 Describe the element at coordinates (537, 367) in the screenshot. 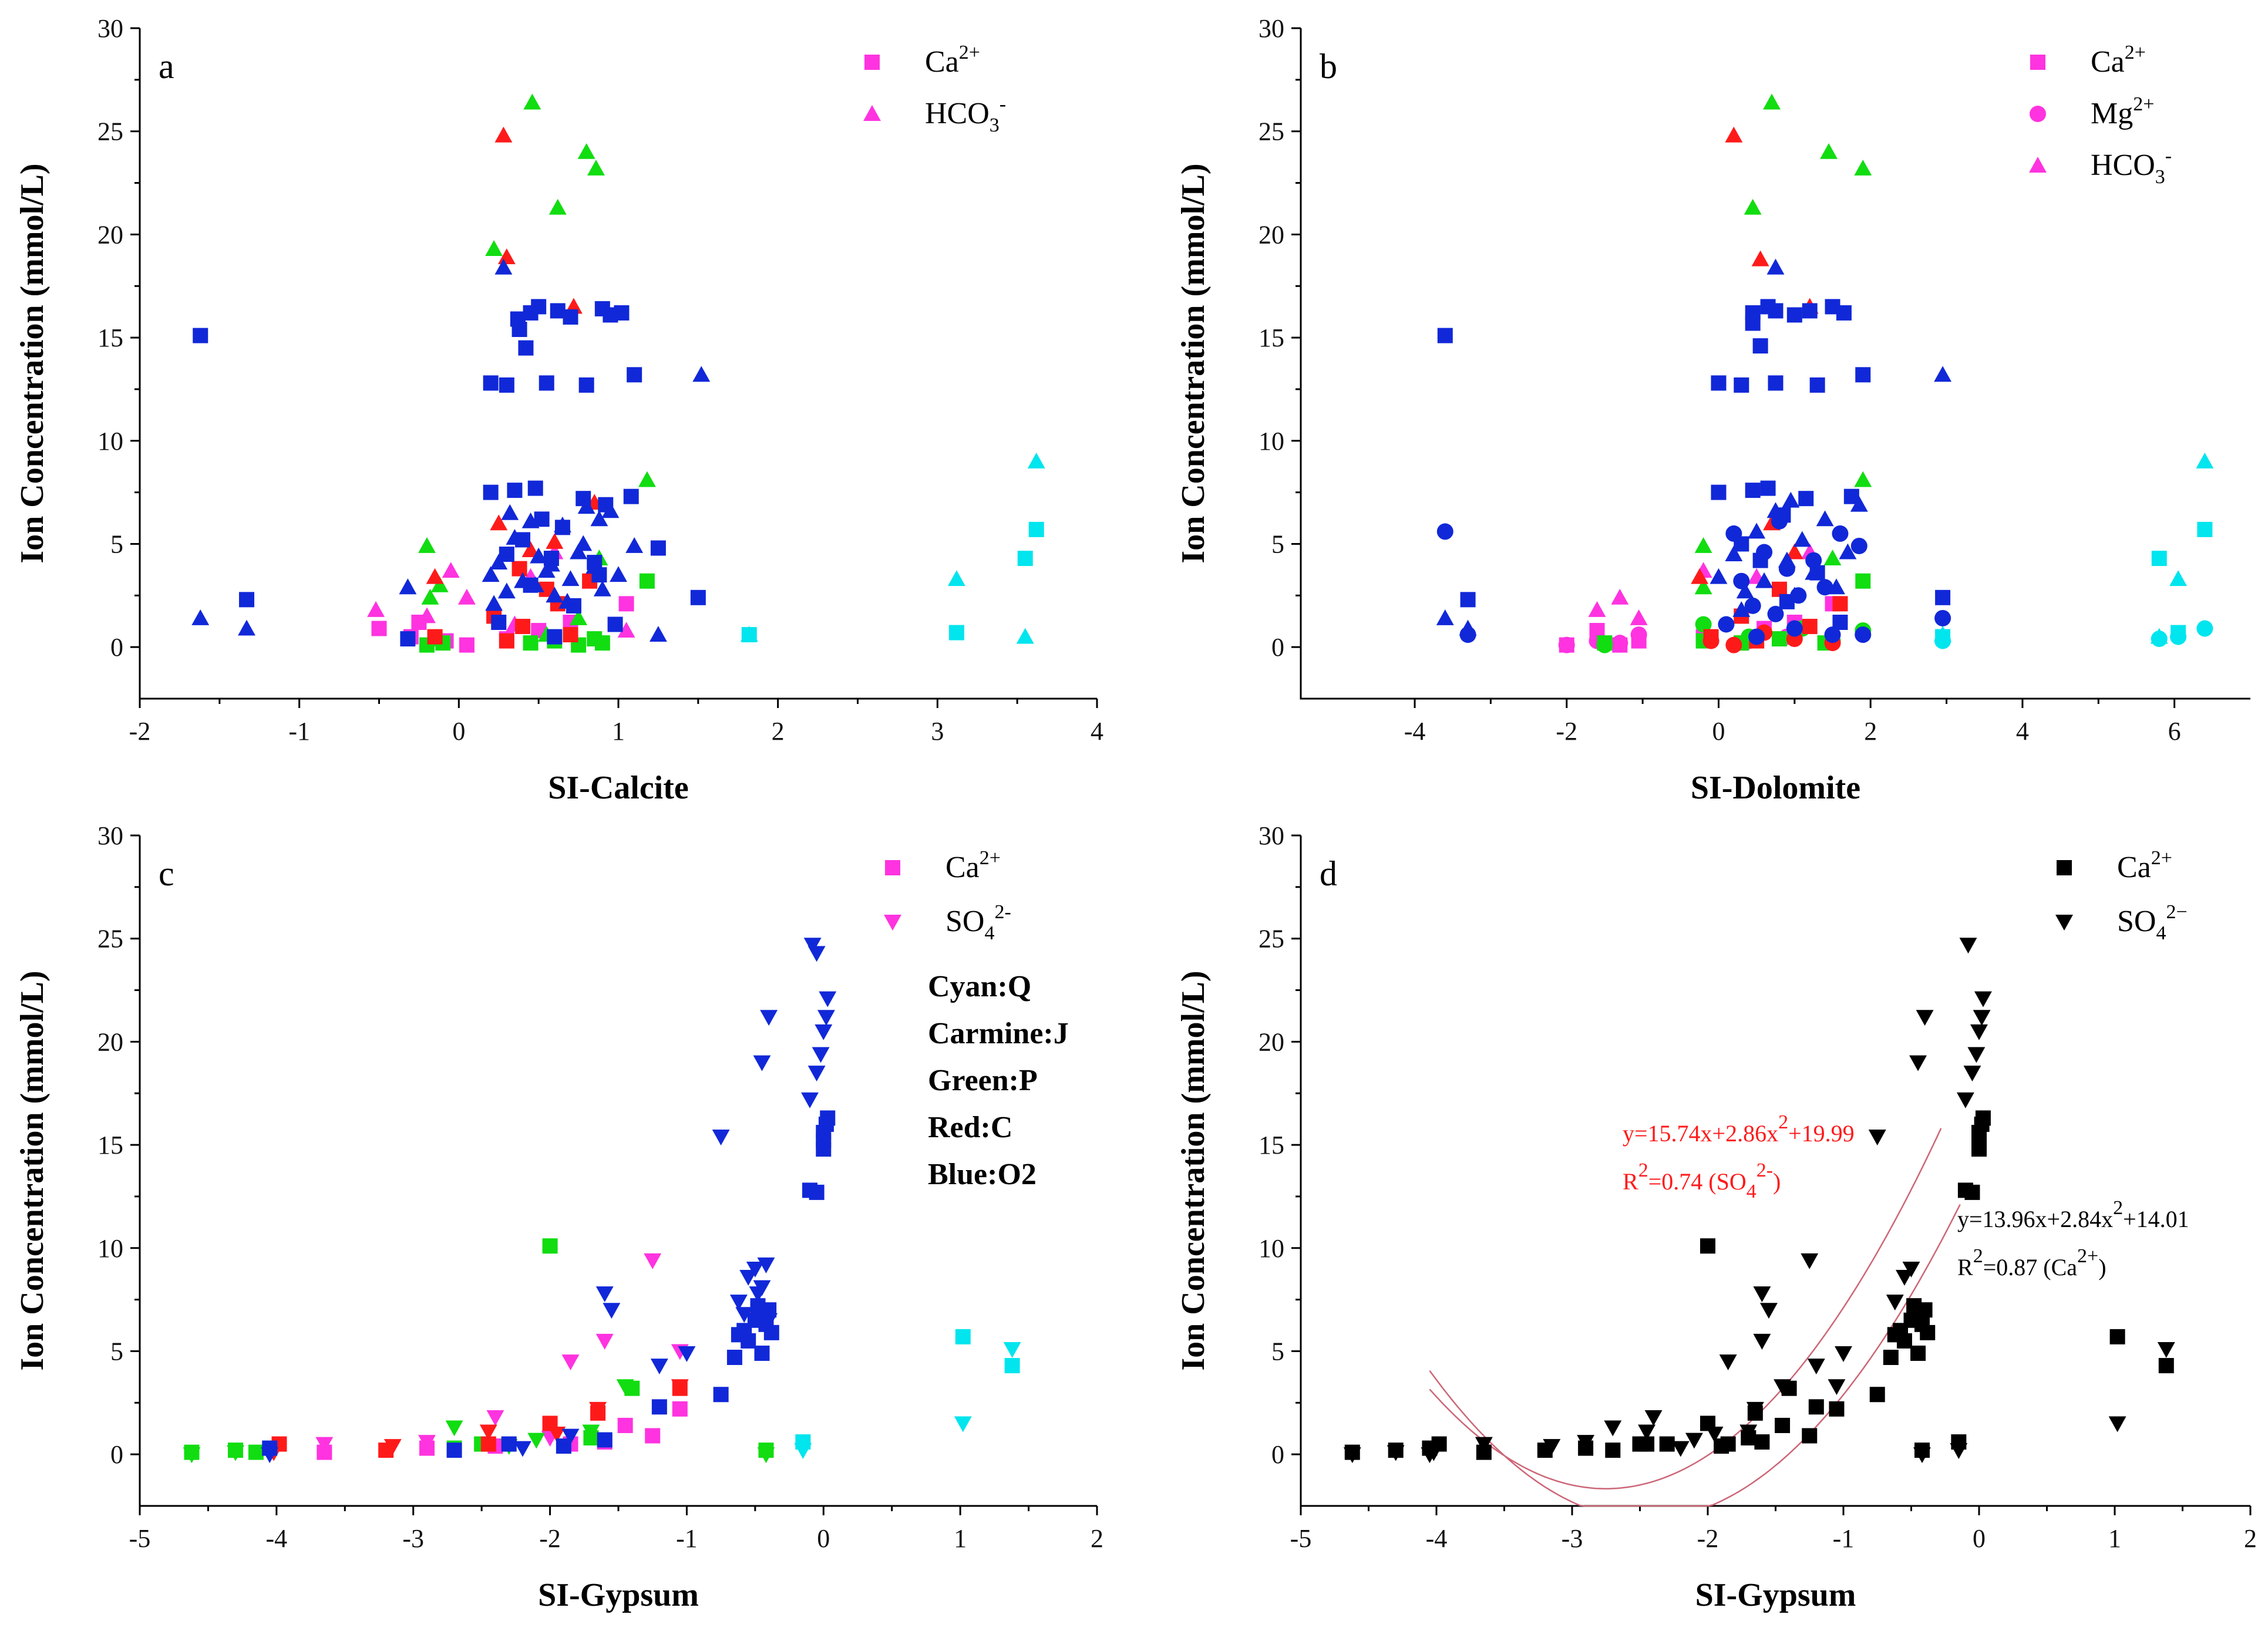

I see `series-p-hco3-` at that location.